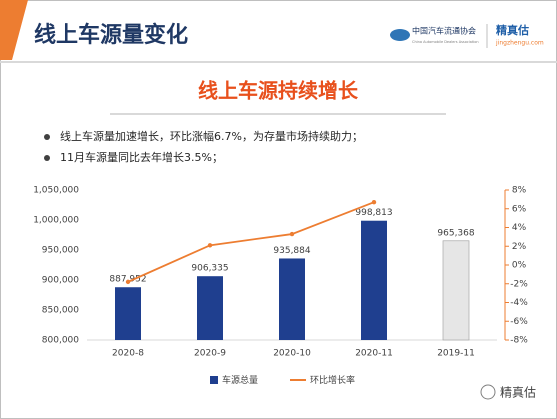 This screenshot has height=419, width=557. What do you see at coordinates (373, 213) in the screenshot?
I see `data-label: 998,813` at bounding box center [373, 213].